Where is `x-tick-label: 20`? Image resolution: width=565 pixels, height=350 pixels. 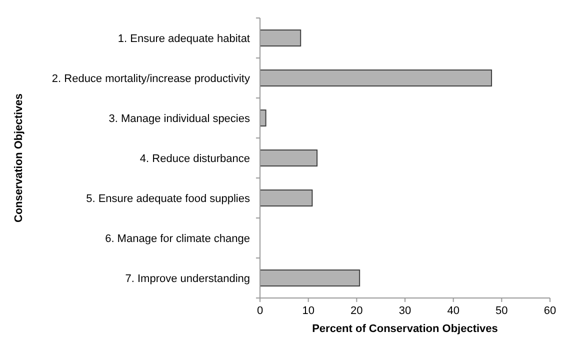
x-tick-label: 20 is located at coordinates (356, 311).